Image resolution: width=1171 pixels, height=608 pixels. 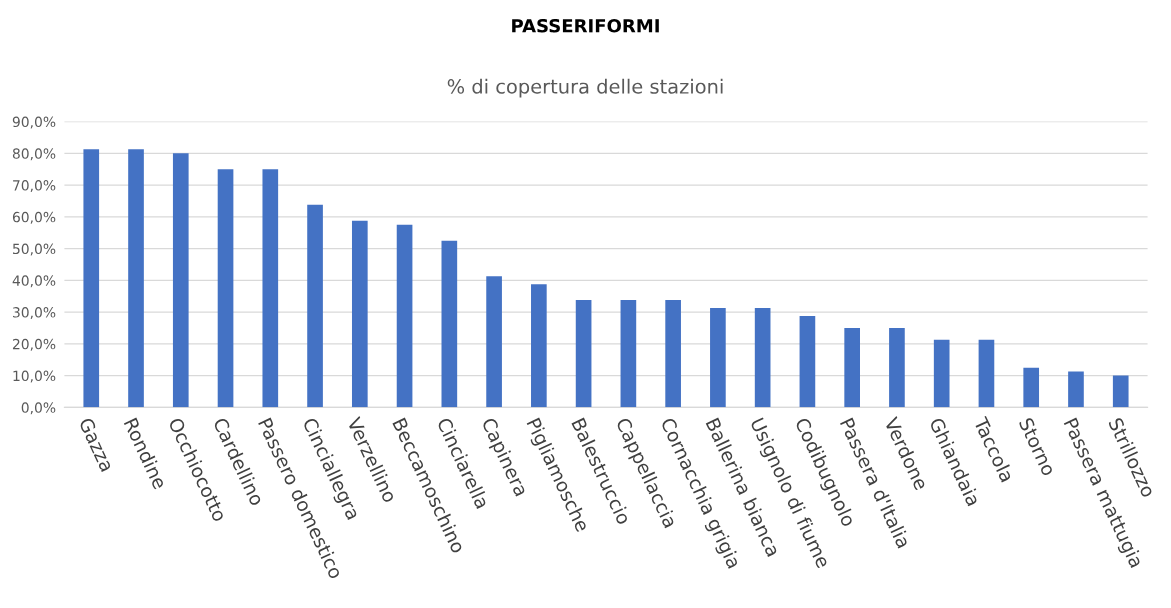 I want to click on y-tick-label: 30,0%, so click(x=34, y=313).